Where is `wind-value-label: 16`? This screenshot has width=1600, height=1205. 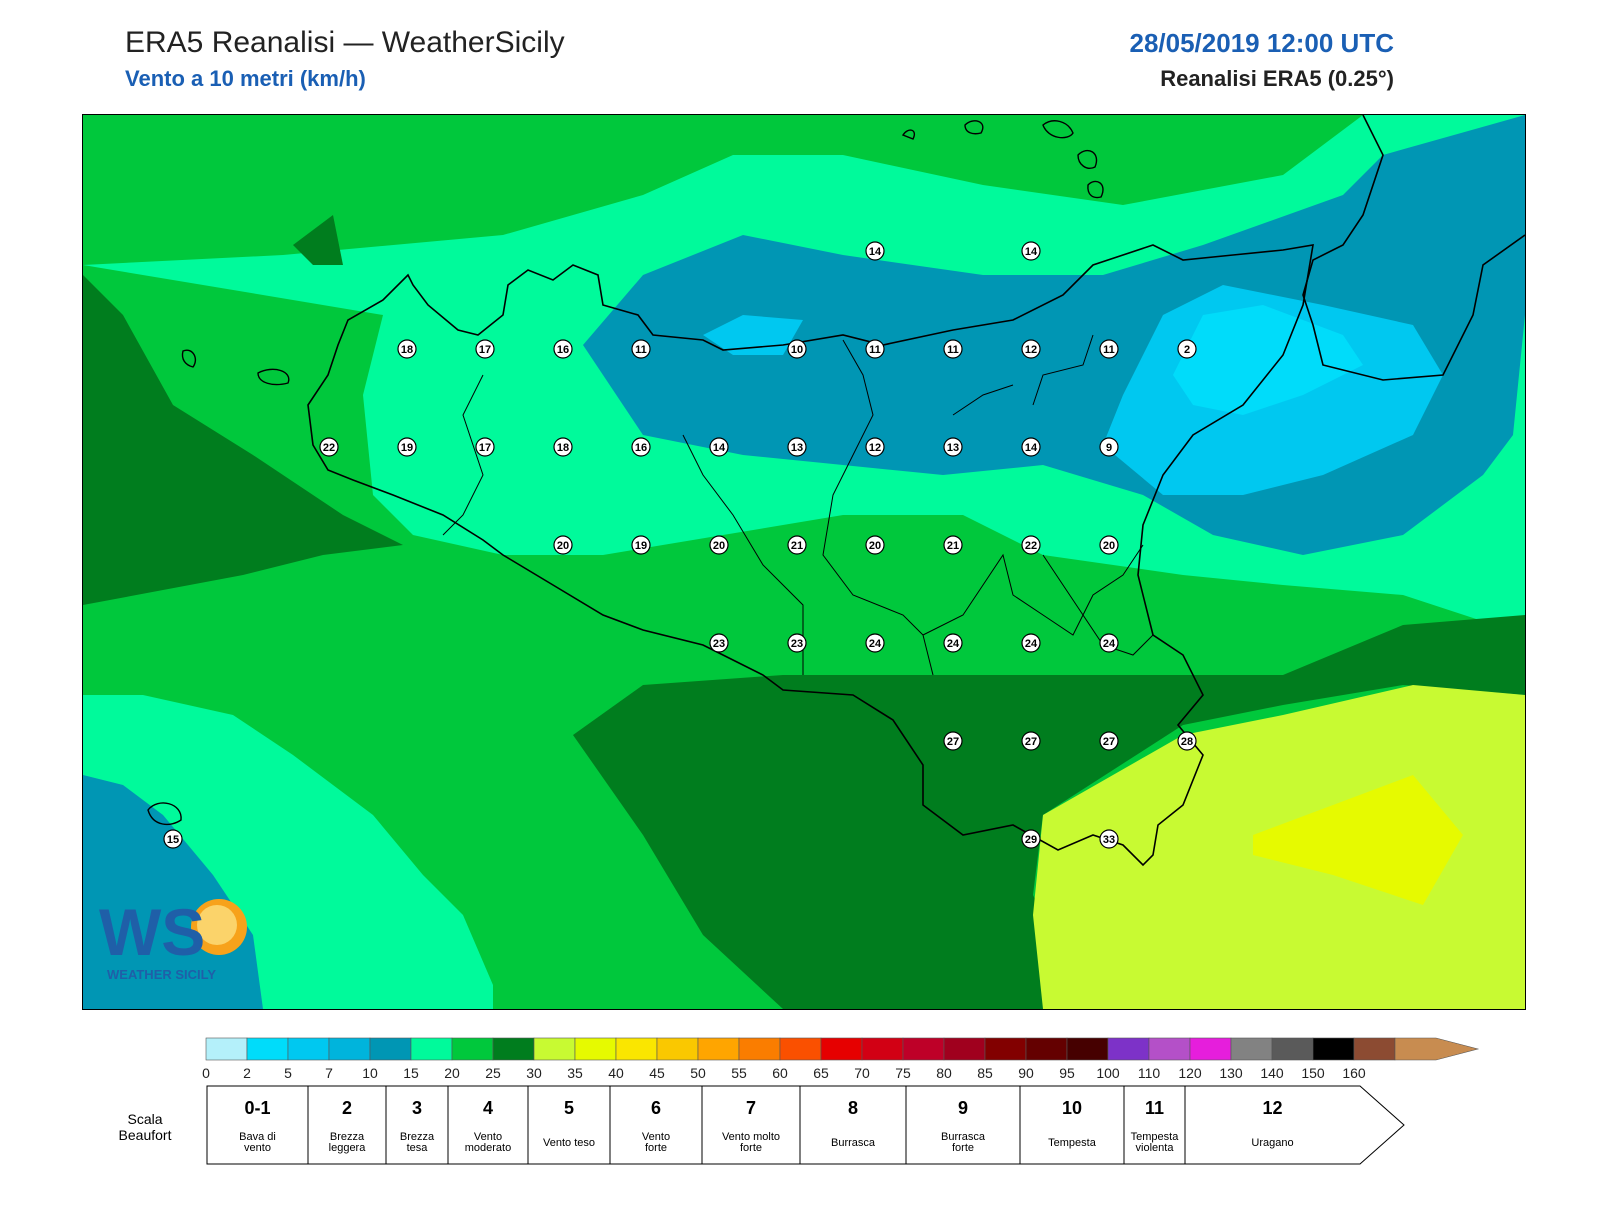 wind-value-label: 16 is located at coordinates (641, 448).